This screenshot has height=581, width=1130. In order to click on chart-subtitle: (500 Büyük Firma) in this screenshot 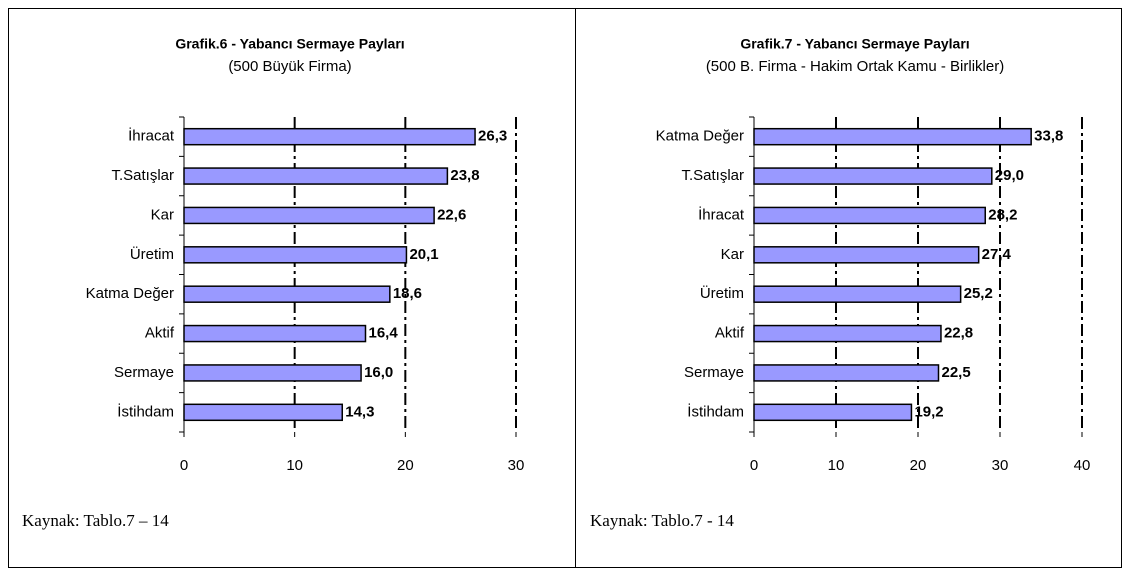, I will do `click(289, 66)`.